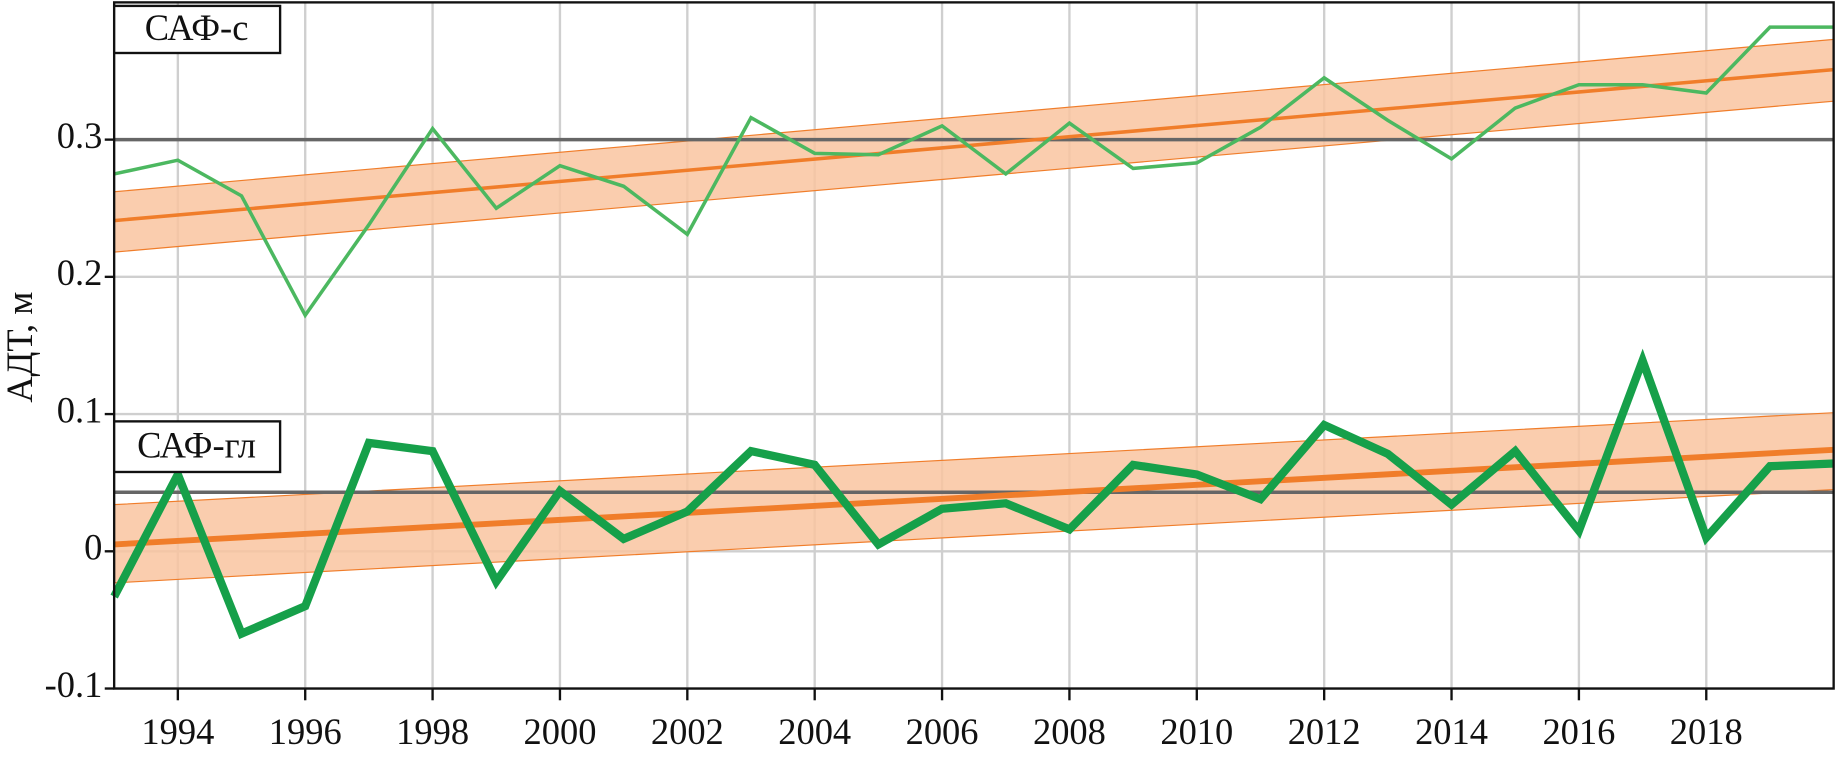  What do you see at coordinates (942, 731) in the screenshot?
I see `x-tick-label: 2006` at bounding box center [942, 731].